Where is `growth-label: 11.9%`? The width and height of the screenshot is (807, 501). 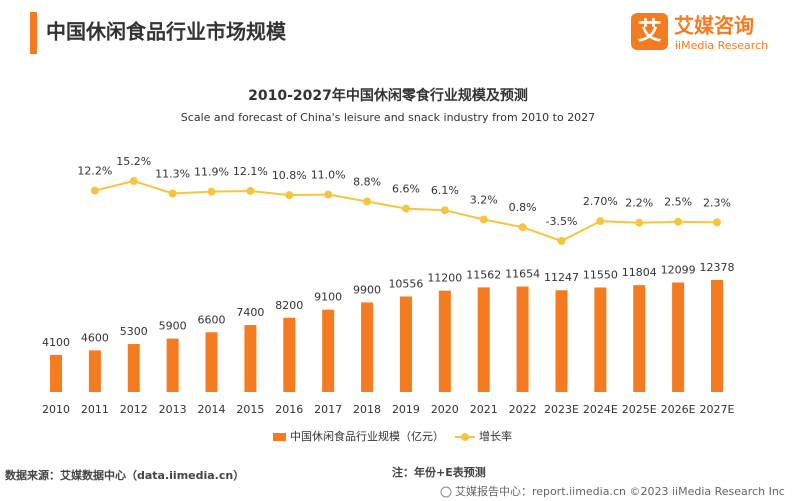
growth-label: 11.9% is located at coordinates (211, 172).